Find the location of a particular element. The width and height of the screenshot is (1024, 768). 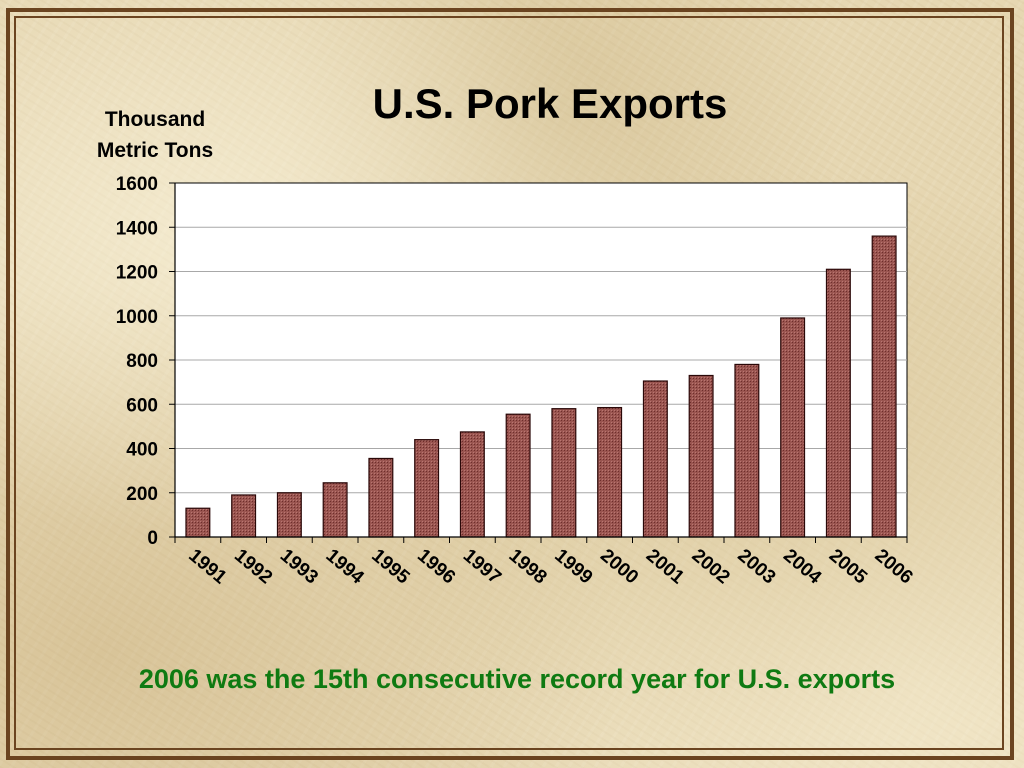

x-tick-label: 1993 is located at coordinates (299, 566).